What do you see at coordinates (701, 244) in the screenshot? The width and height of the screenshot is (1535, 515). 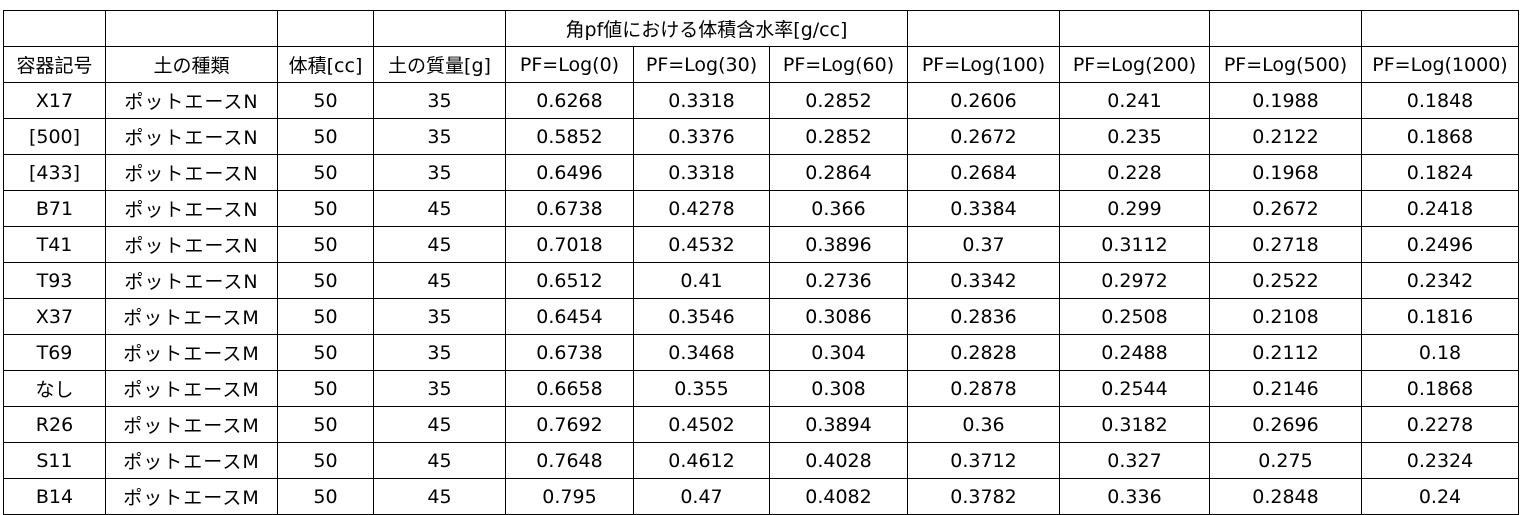 I see `cell-pf-value: 0.4532` at bounding box center [701, 244].